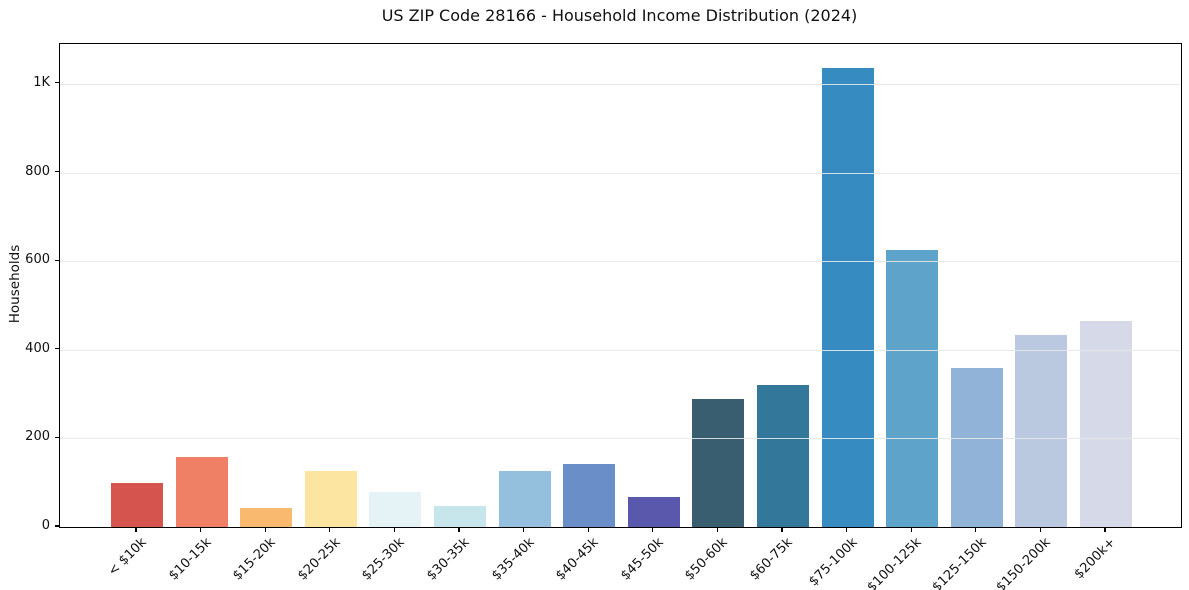  What do you see at coordinates (37, 437) in the screenshot?
I see `y-tick-label: 200` at bounding box center [37, 437].